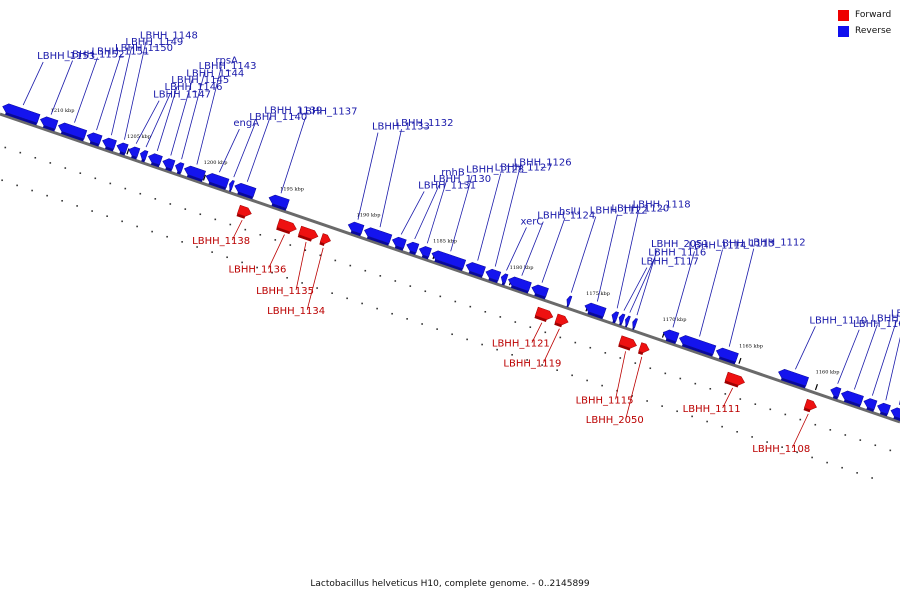  I want to click on gene-enga, so click(217, 181).